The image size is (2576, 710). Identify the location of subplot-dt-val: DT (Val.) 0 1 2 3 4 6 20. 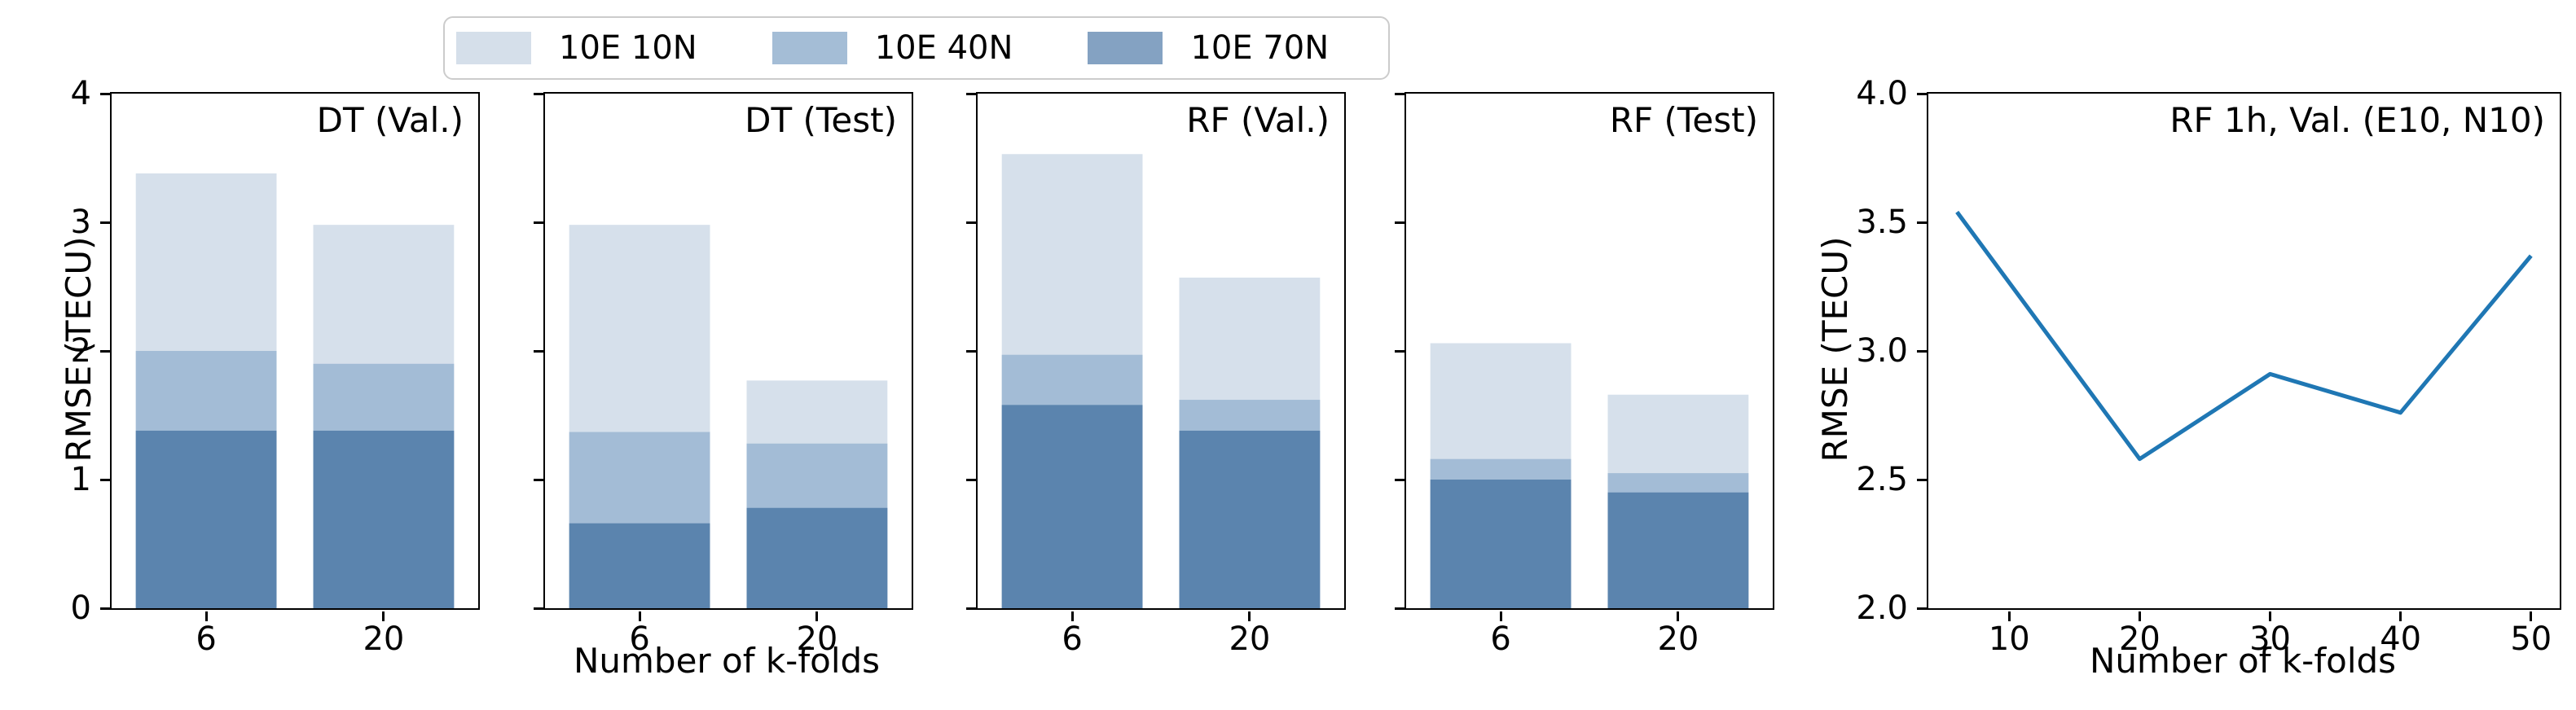
(275, 366).